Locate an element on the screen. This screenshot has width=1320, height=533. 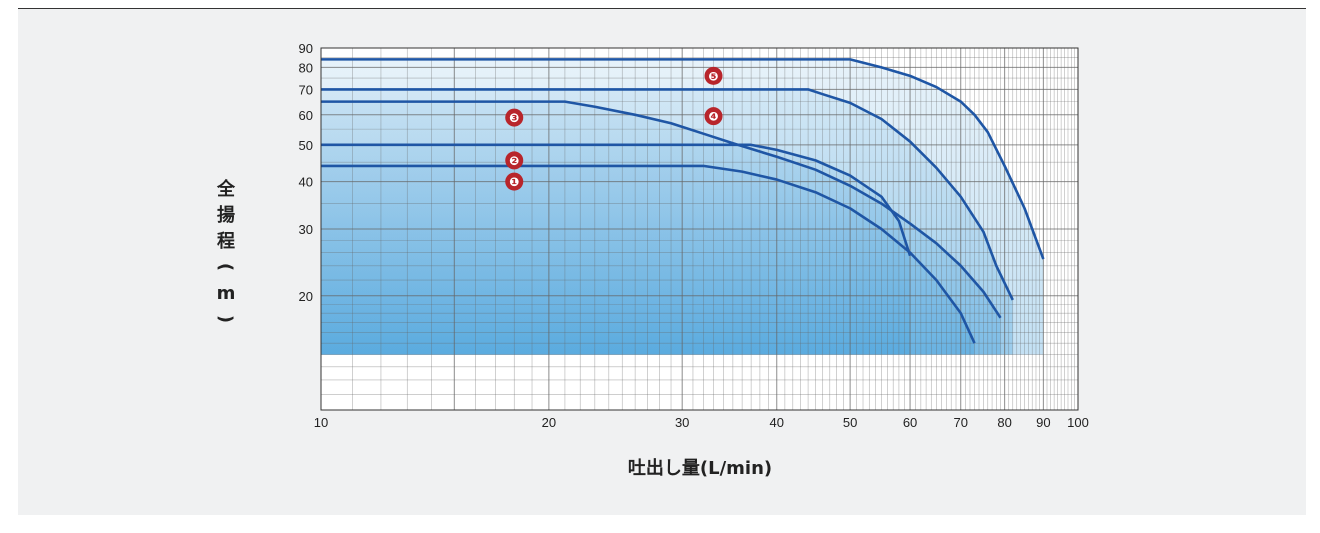
y-tick-label: 50 is located at coordinates (306, 145).